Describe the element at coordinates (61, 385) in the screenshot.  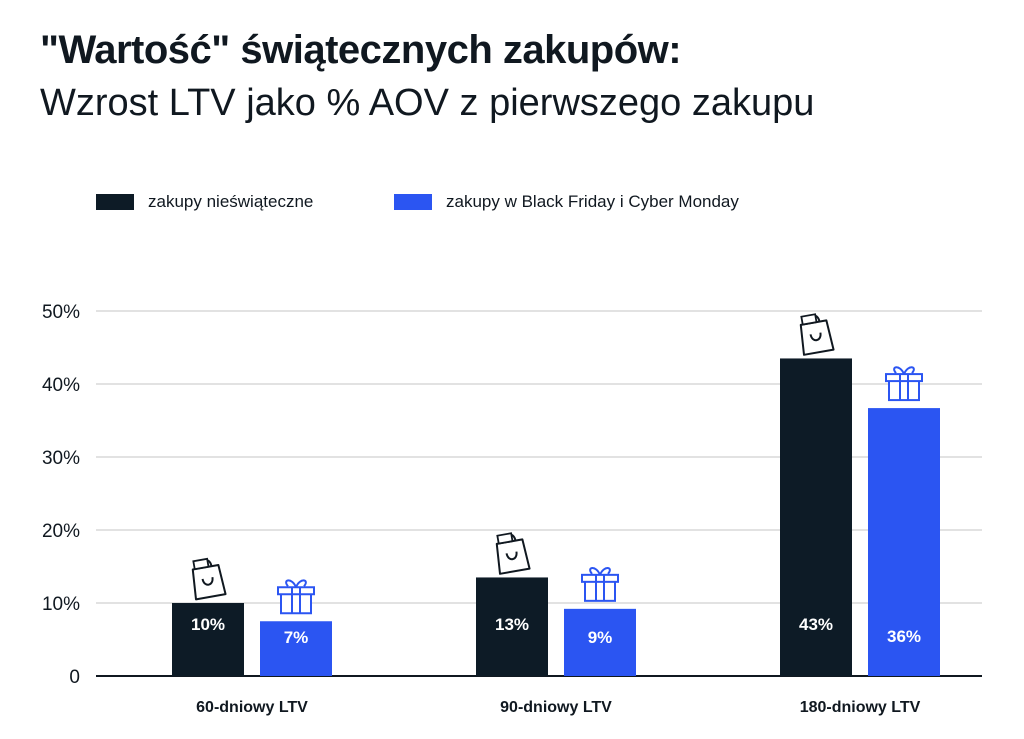
I see `y-tick-label: 40%` at that location.